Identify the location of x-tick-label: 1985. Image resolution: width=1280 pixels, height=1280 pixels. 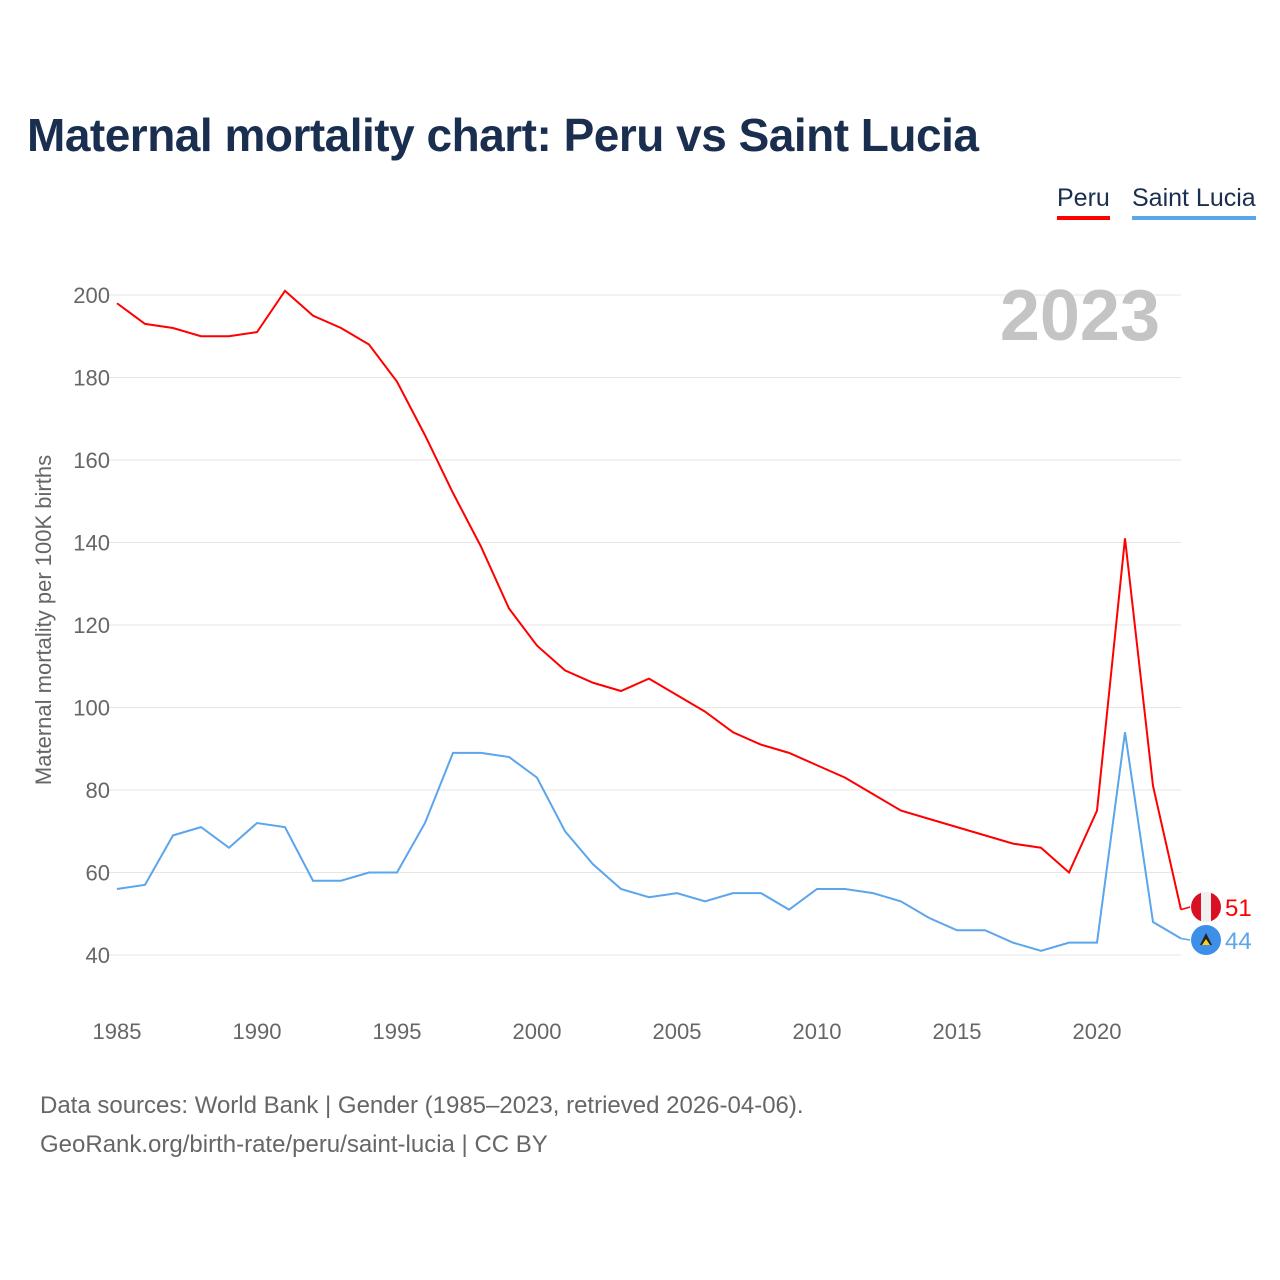
(117, 1031).